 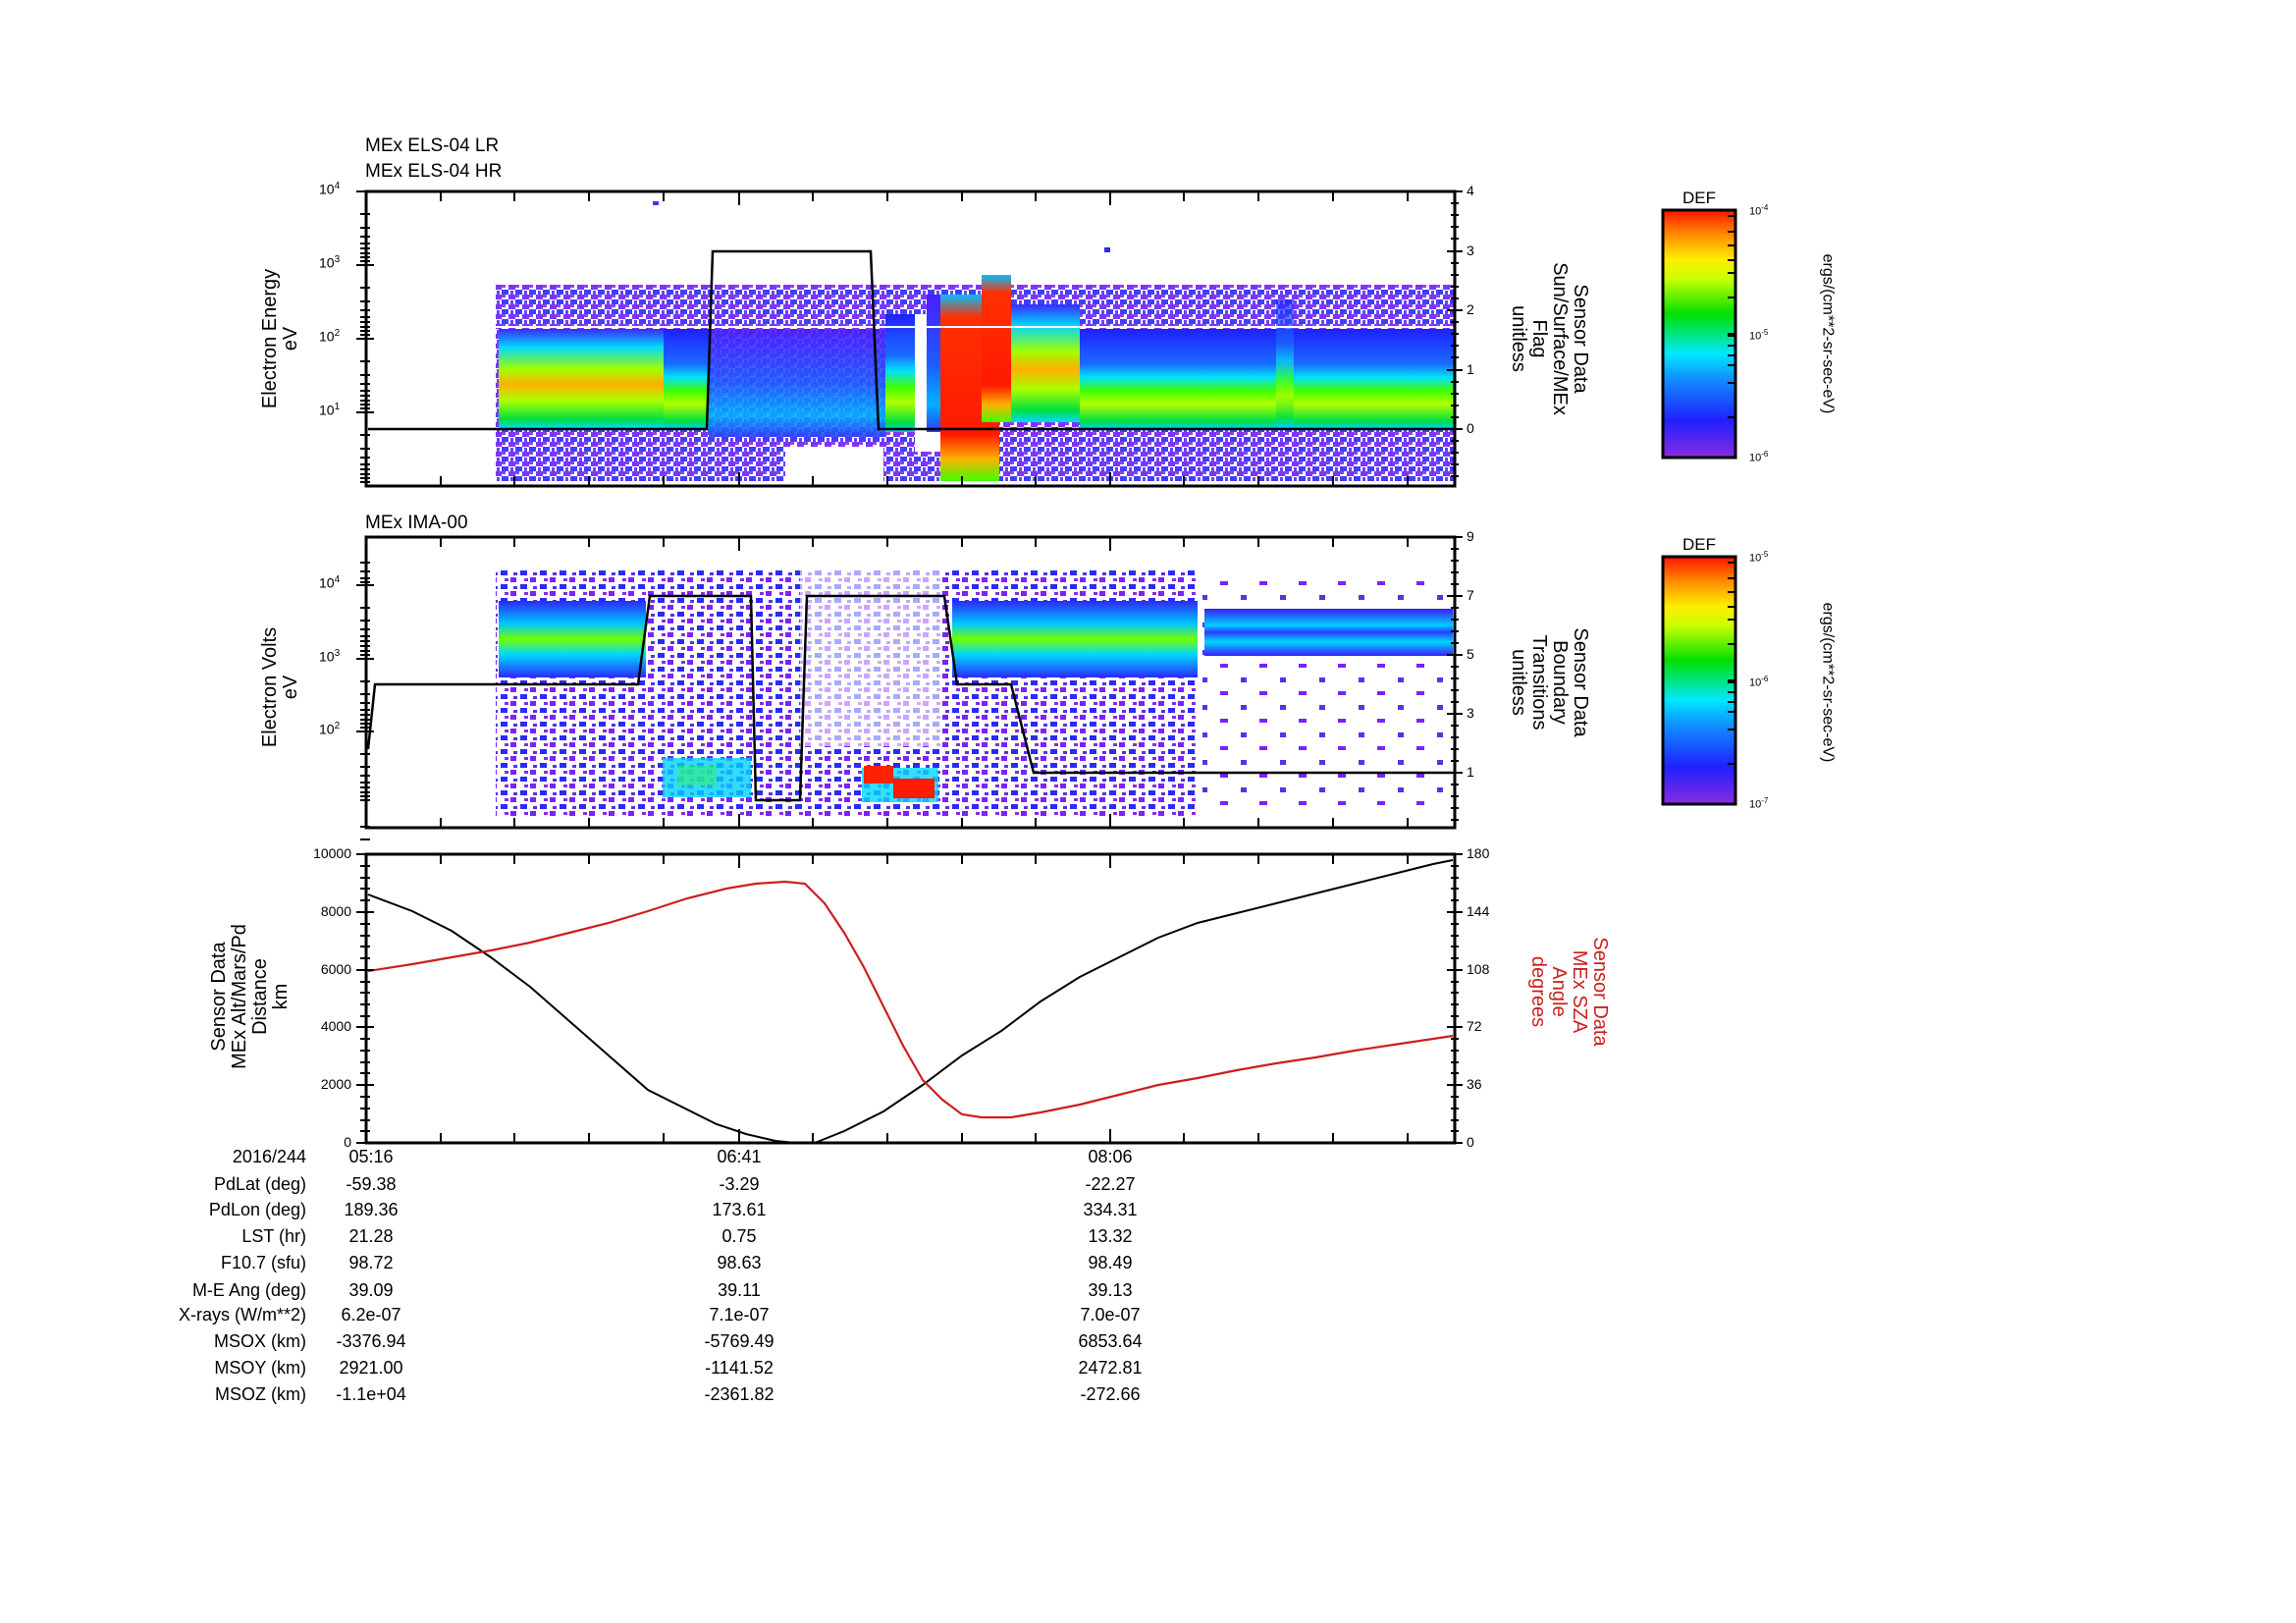 What do you see at coordinates (1470, 309) in the screenshot?
I see `els-rtick-2: 2` at bounding box center [1470, 309].